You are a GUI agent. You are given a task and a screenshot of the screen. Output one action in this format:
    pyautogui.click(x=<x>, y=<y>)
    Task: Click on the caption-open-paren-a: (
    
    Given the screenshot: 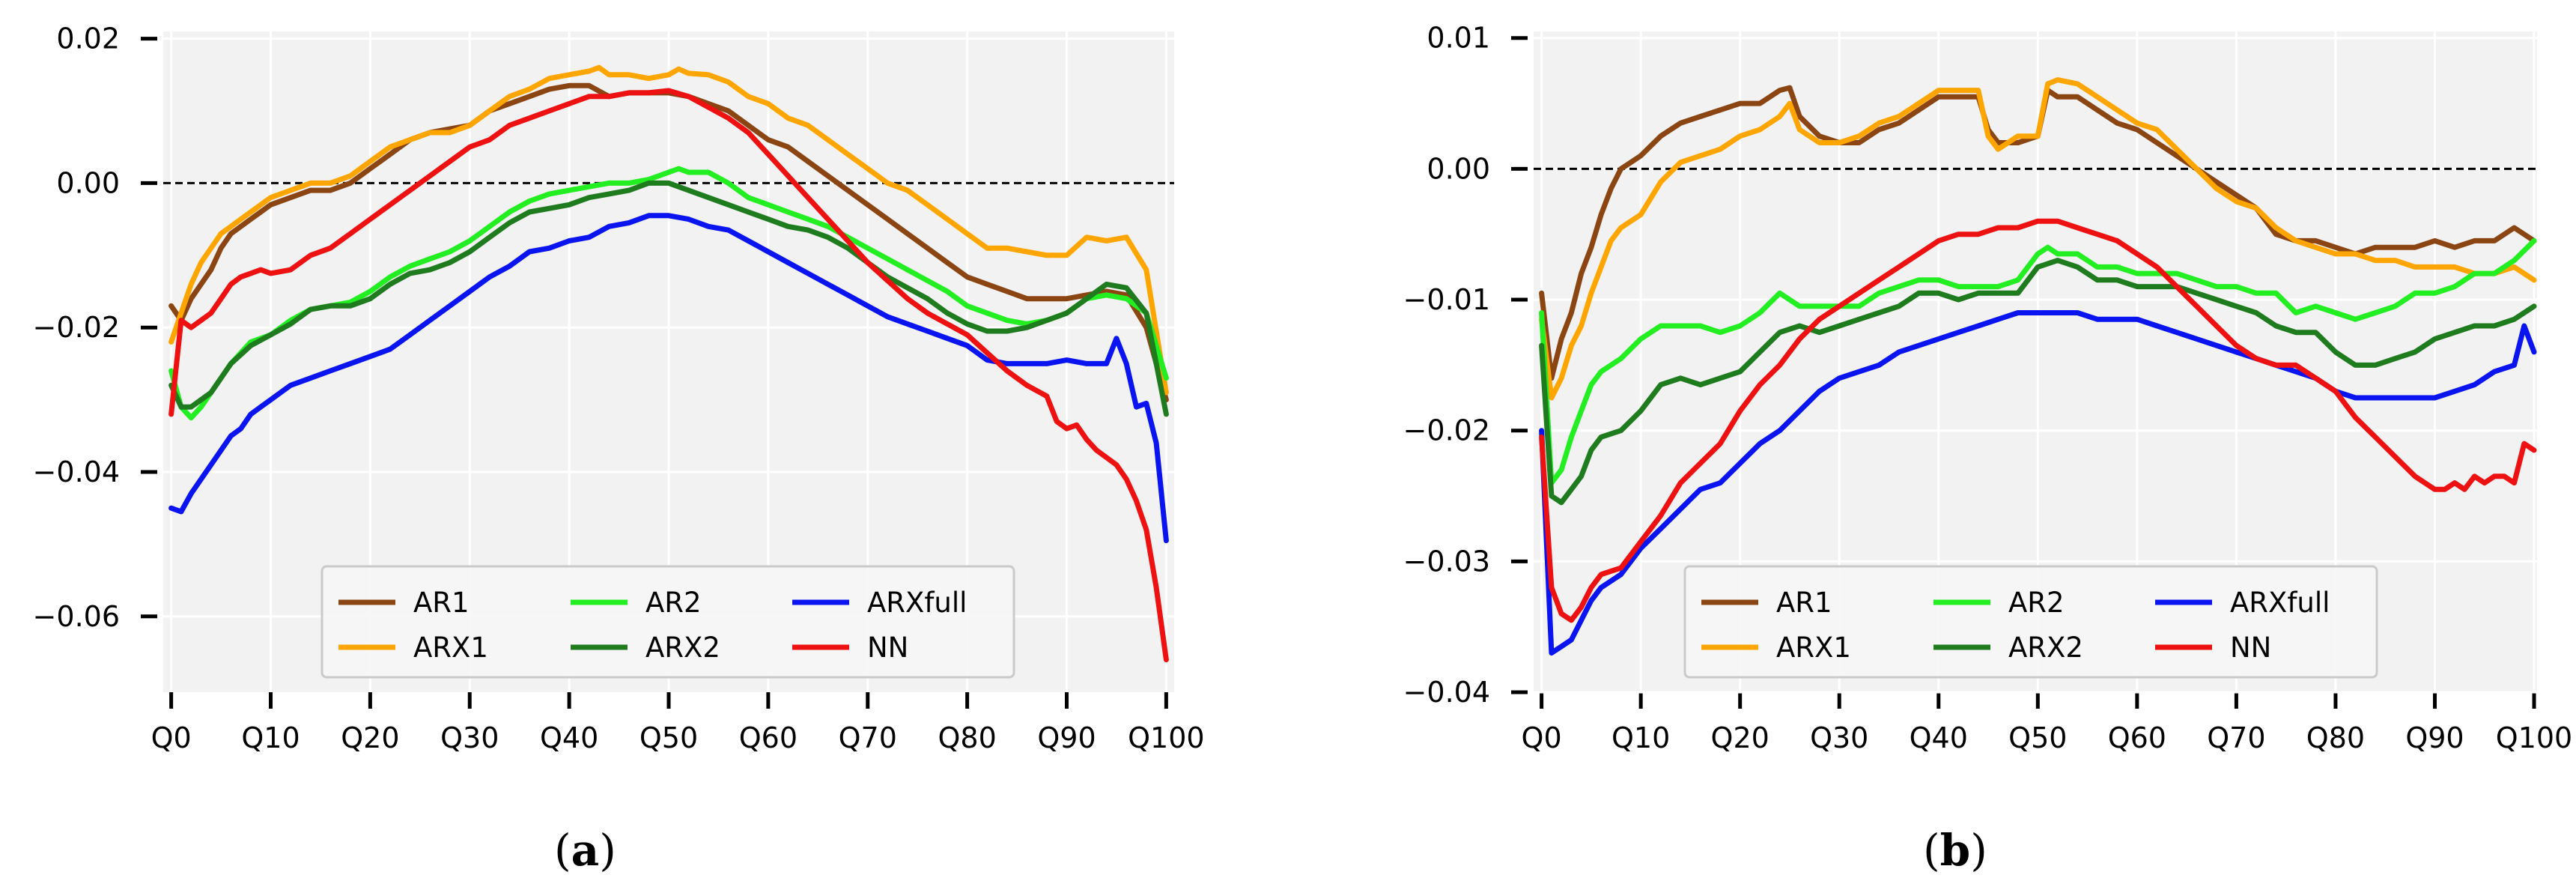 What is the action you would take?
    pyautogui.click(x=562, y=850)
    